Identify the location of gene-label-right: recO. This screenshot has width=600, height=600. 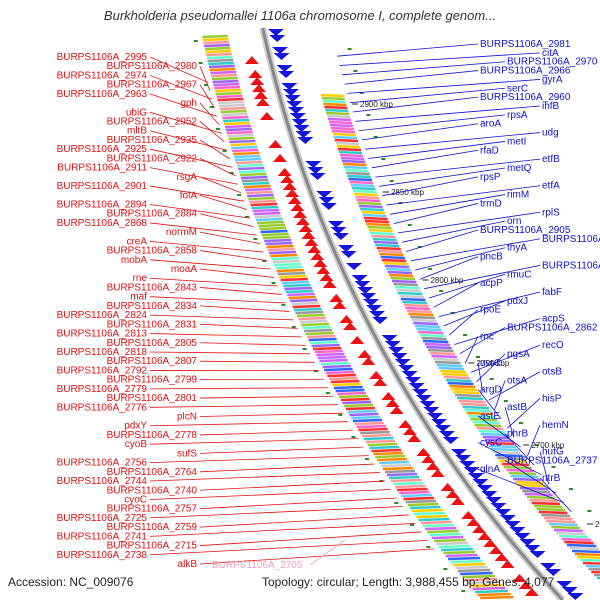
(553, 345).